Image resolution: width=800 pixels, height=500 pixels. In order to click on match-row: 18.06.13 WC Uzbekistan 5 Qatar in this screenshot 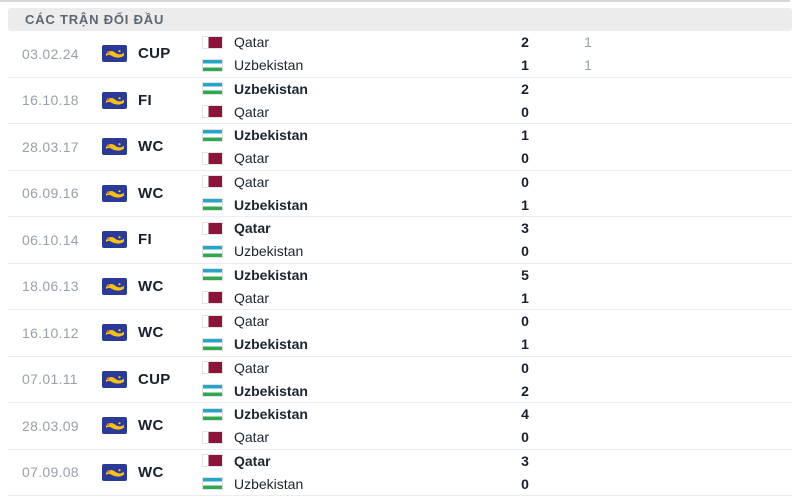, I will do `click(400, 287)`.